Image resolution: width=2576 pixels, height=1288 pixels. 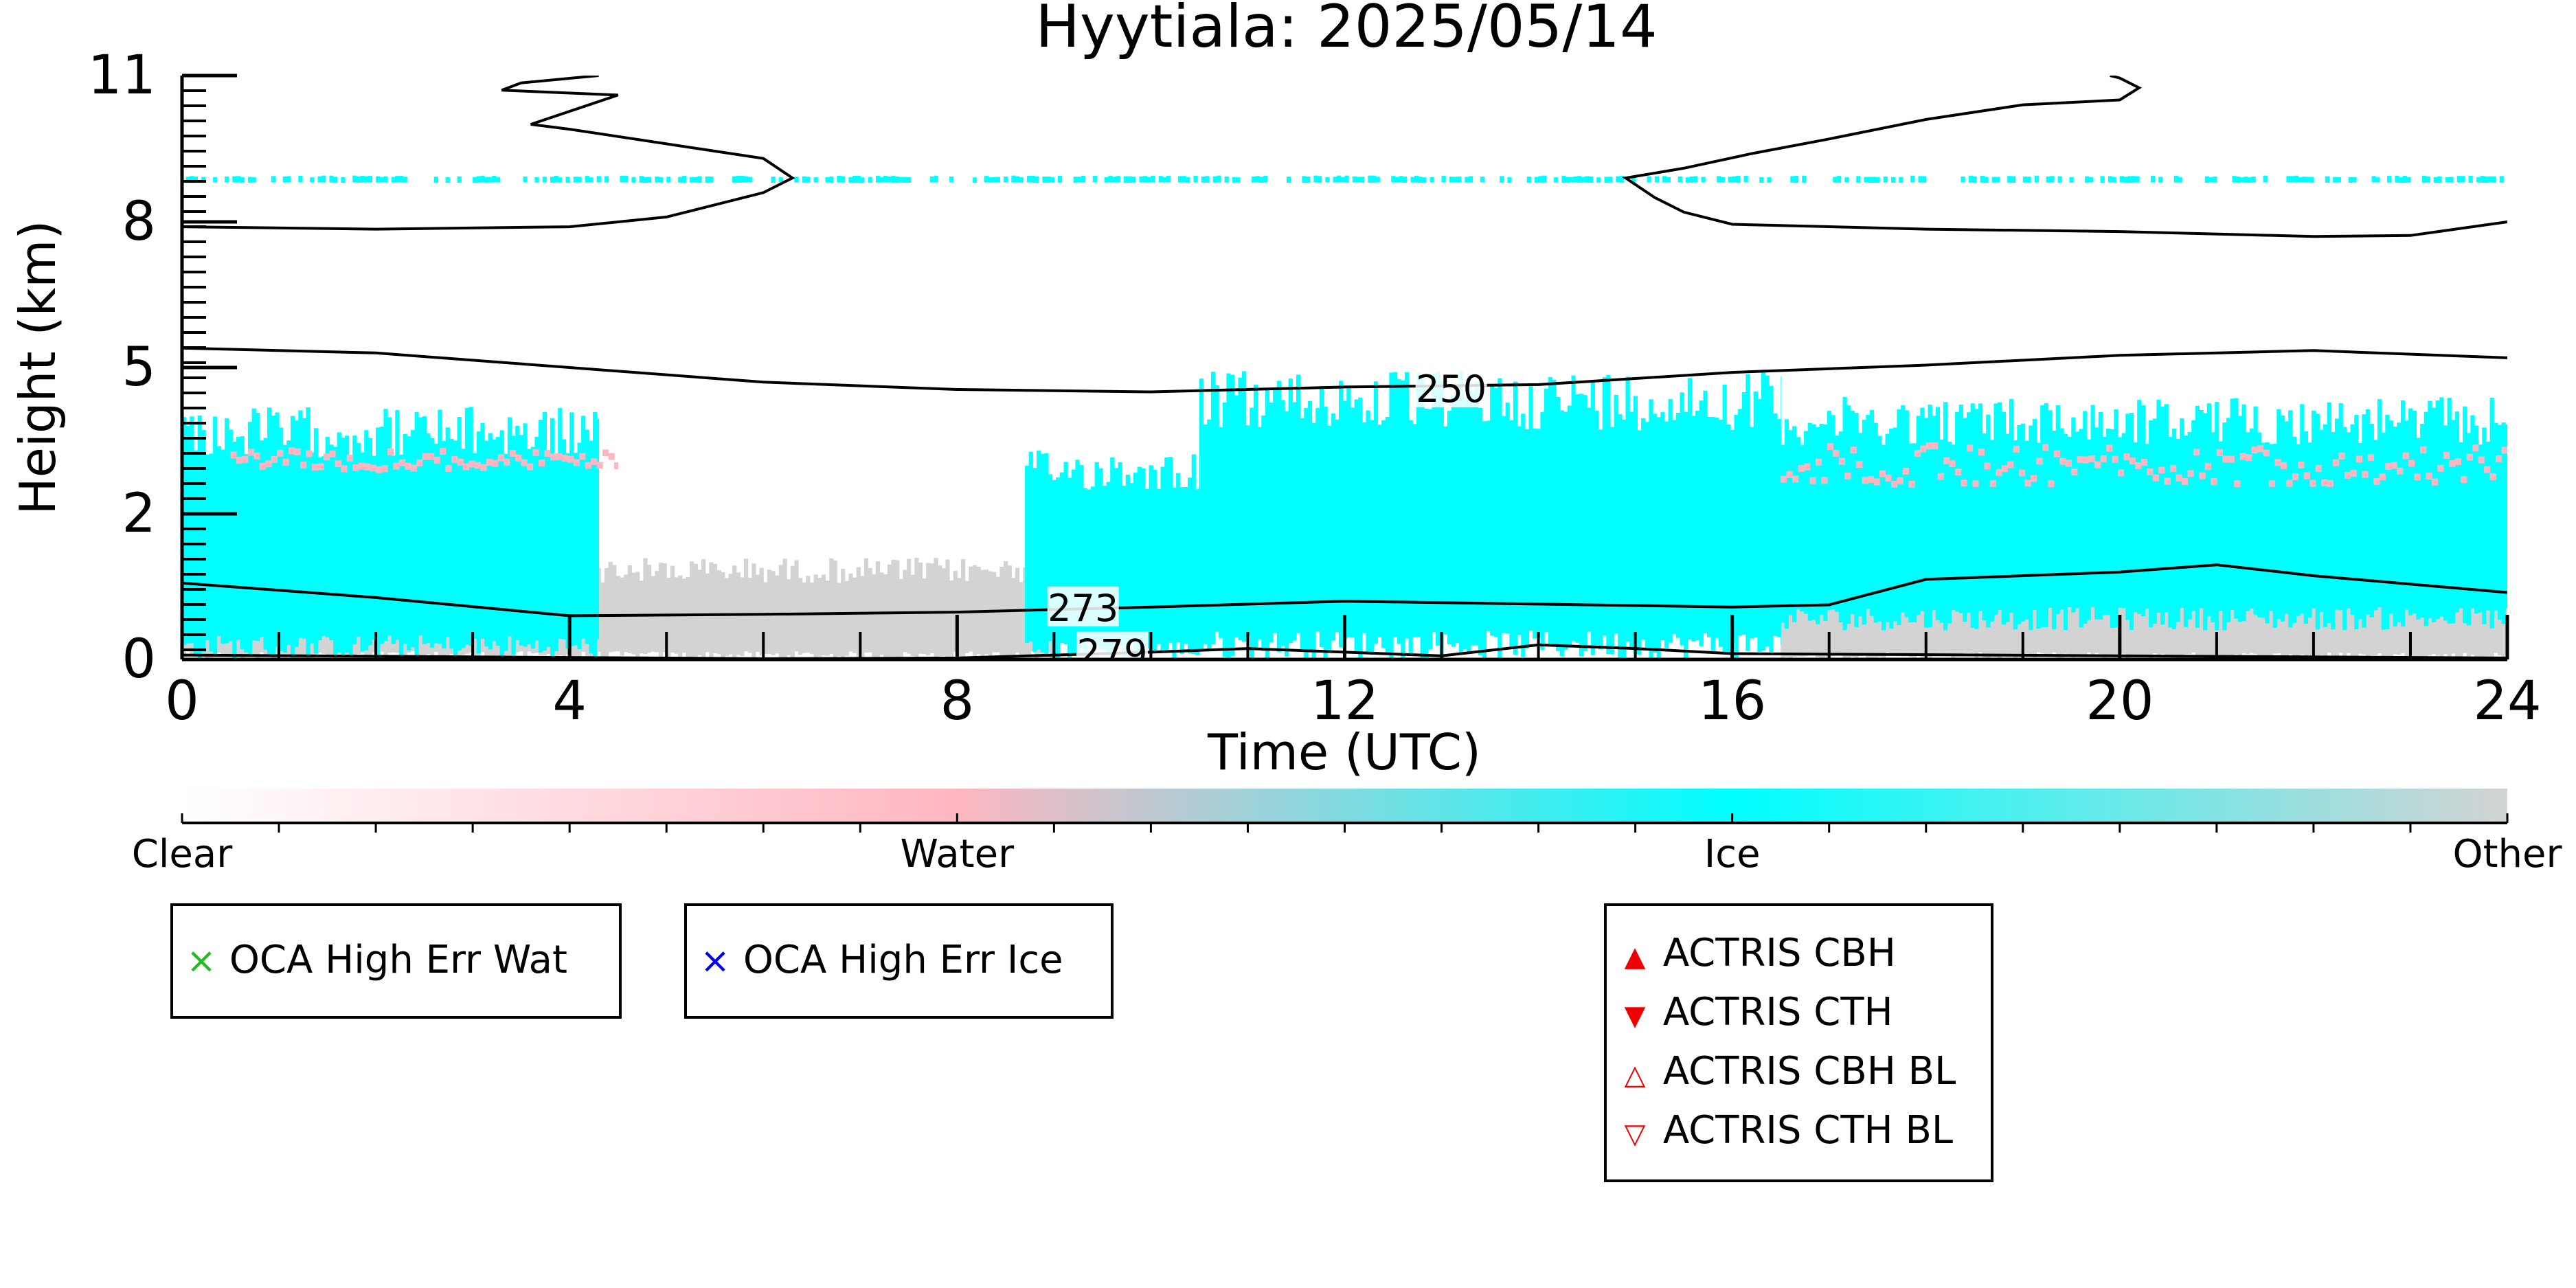 What do you see at coordinates (1344, 752) in the screenshot?
I see `x-axis-label: Time (UTC)` at bounding box center [1344, 752].